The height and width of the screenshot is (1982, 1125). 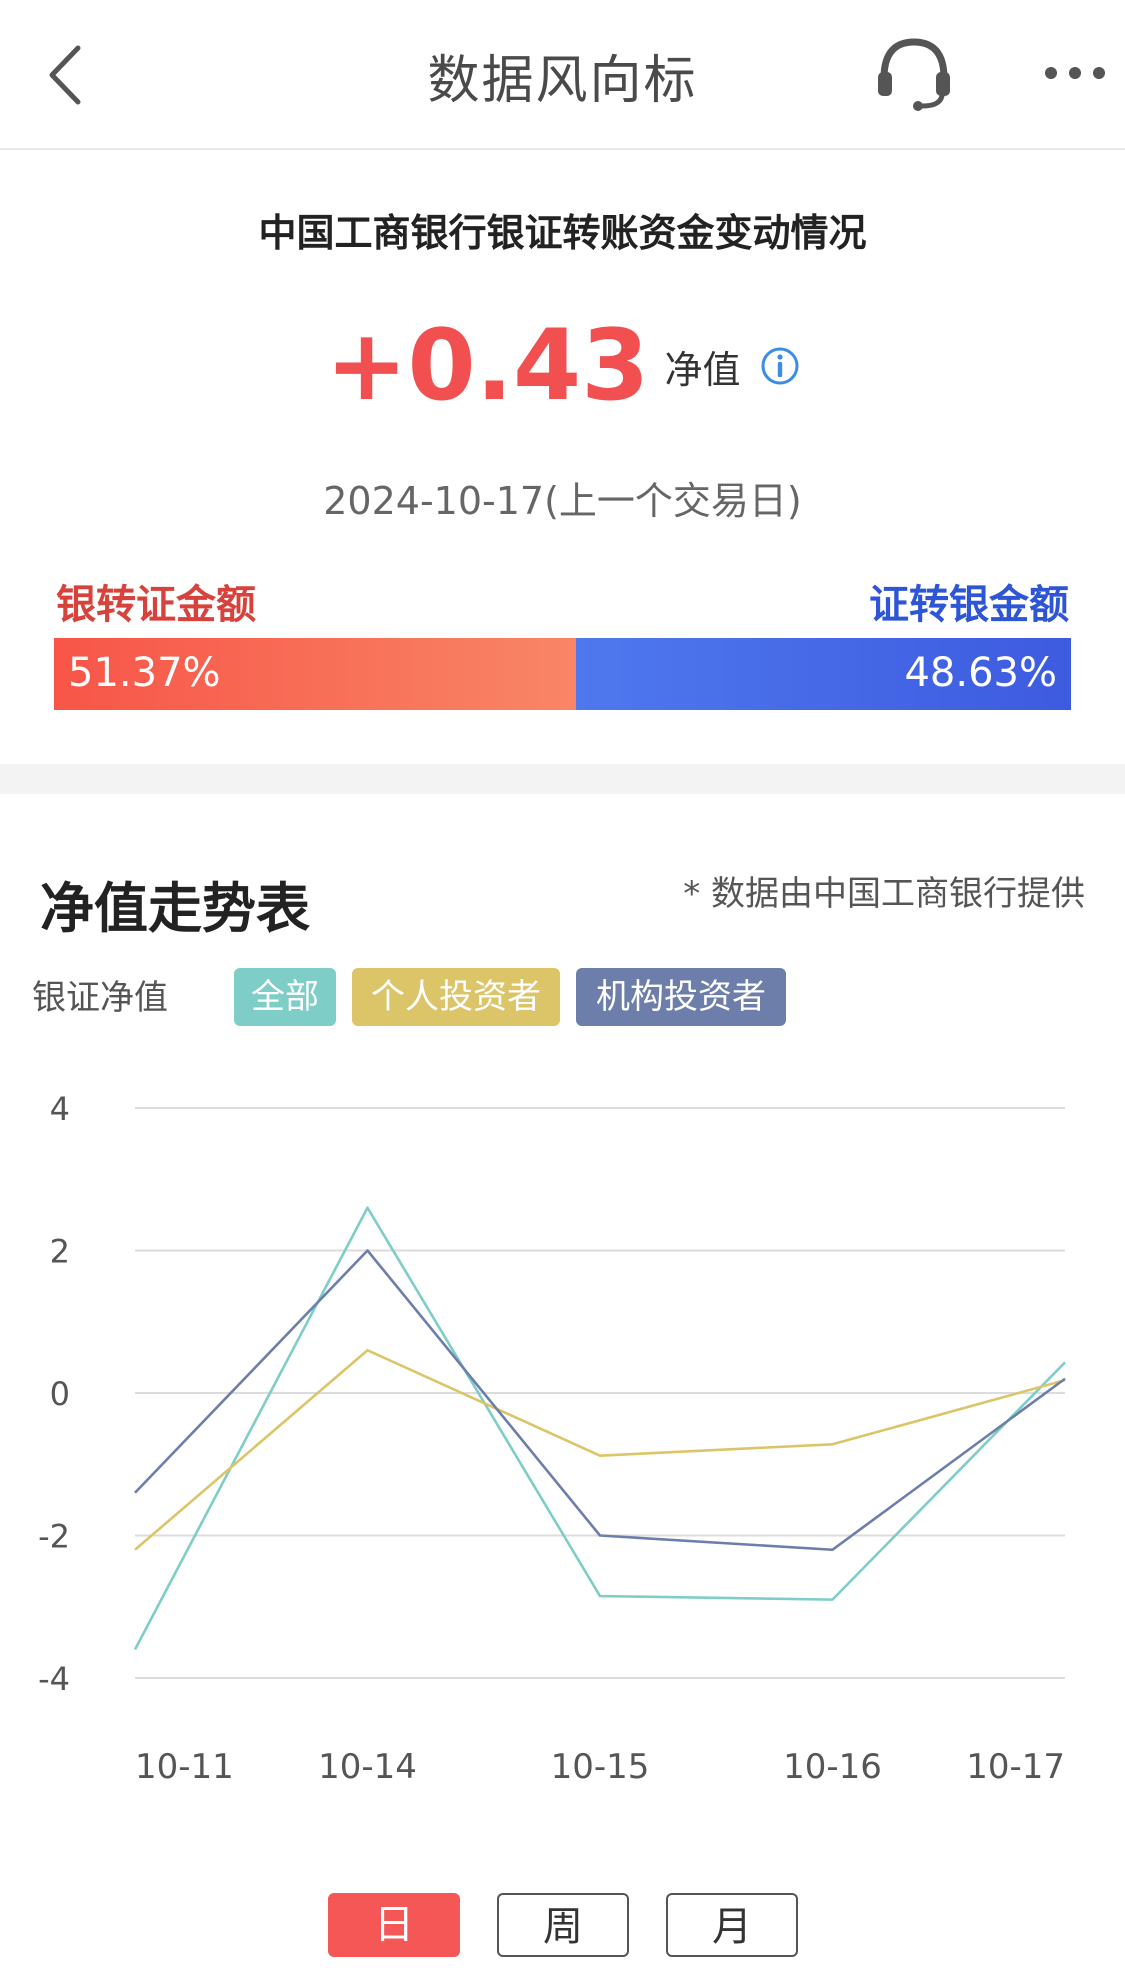 I want to click on transfer-ratio-bar: 51.37% 48.63%, so click(x=562, y=674).